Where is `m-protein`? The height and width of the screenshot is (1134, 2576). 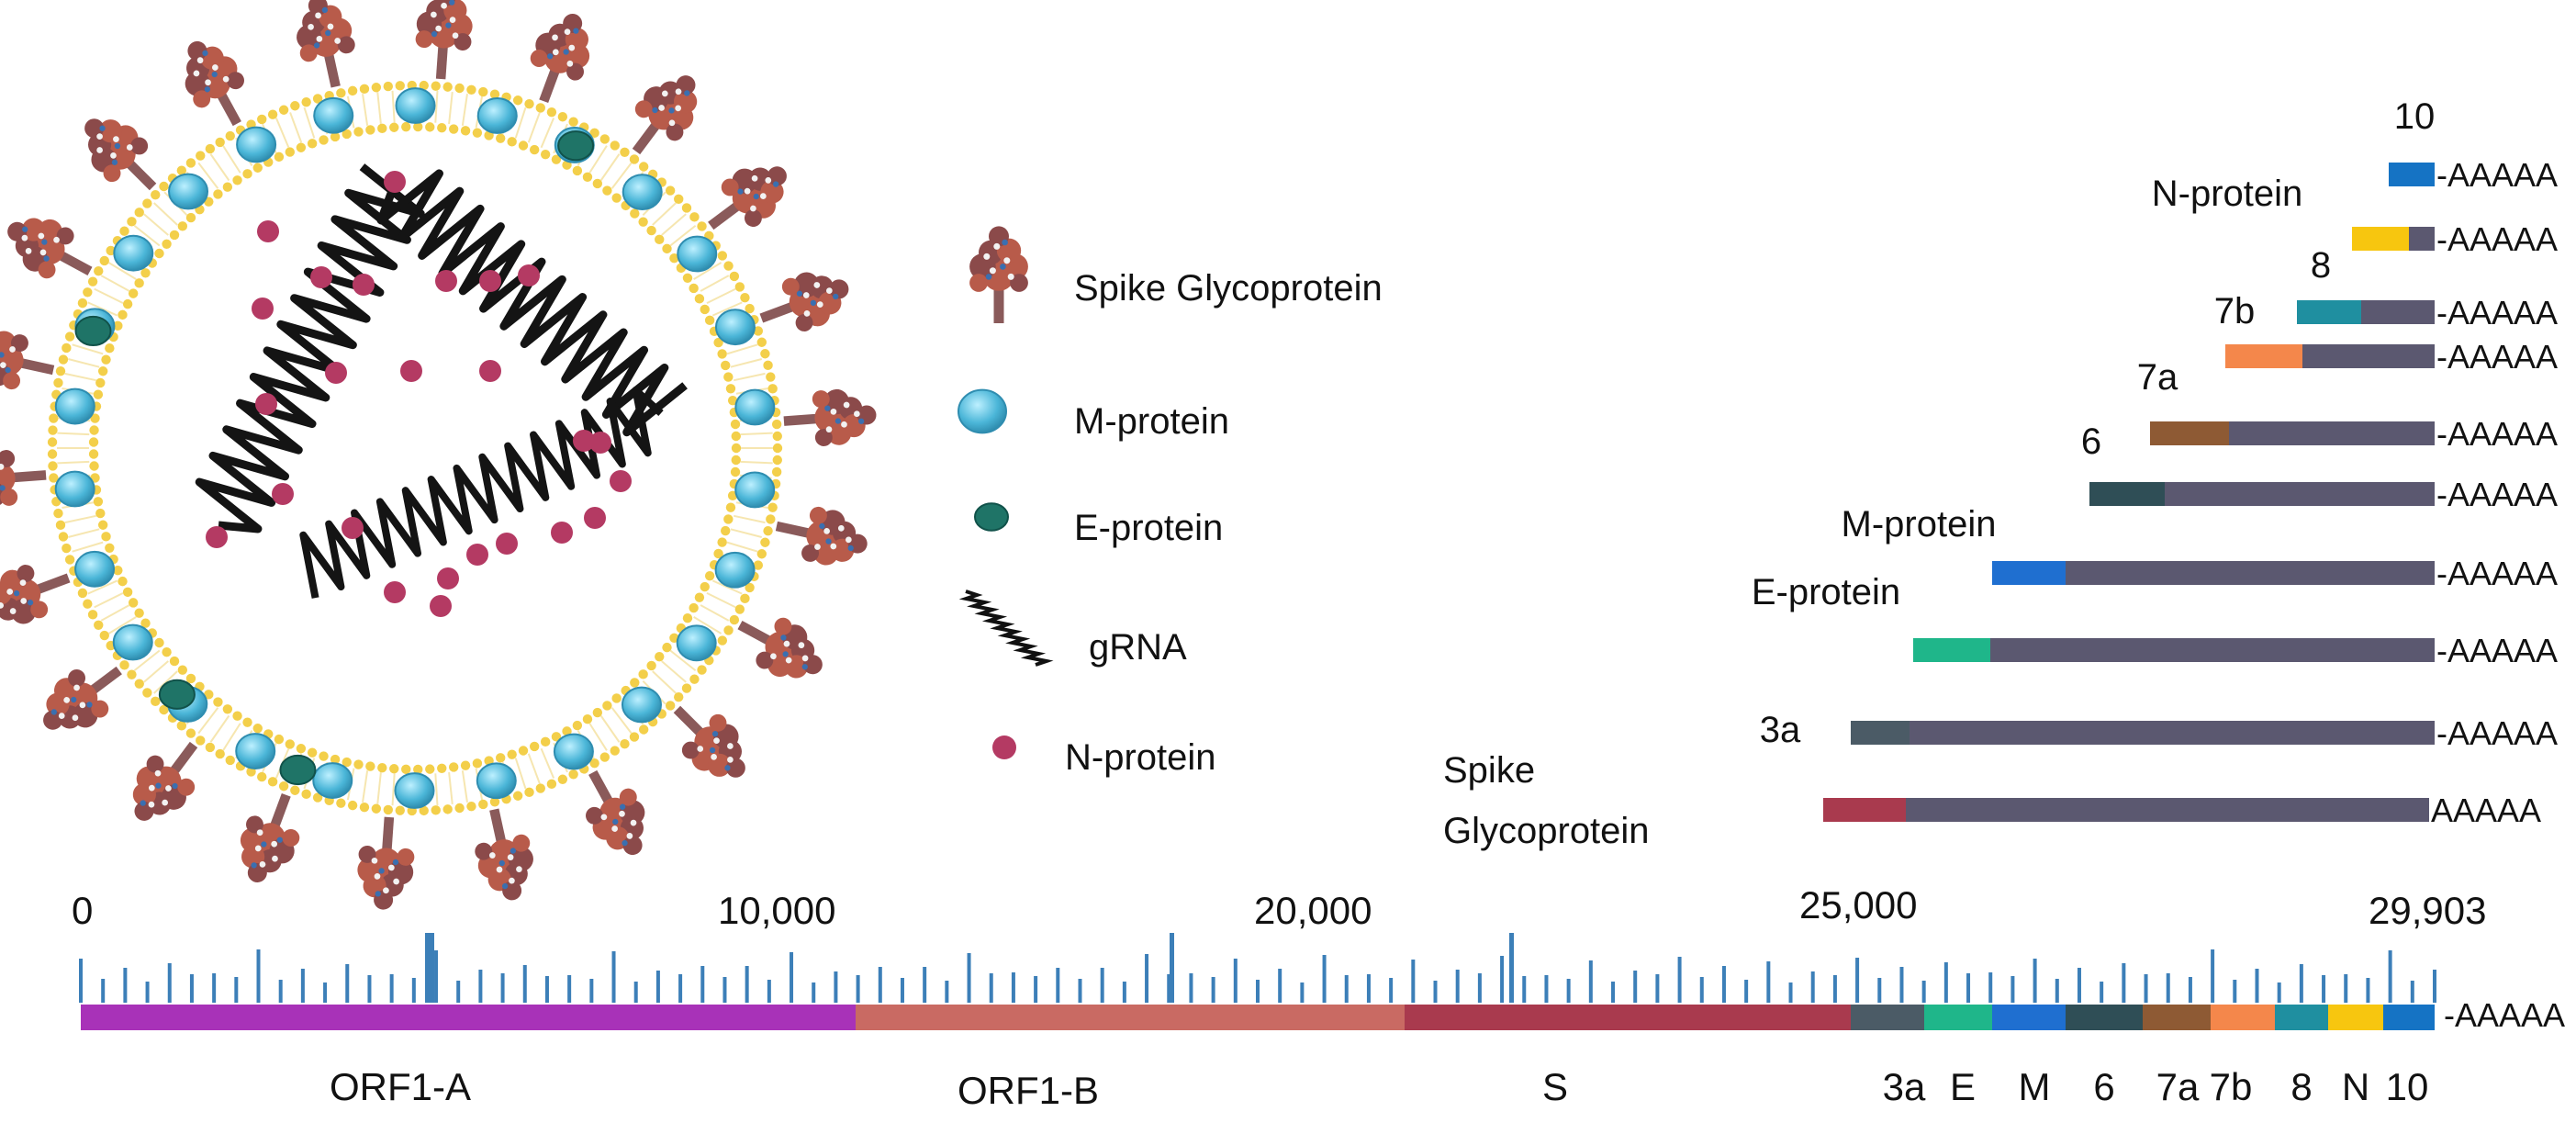
m-protein is located at coordinates (333, 115).